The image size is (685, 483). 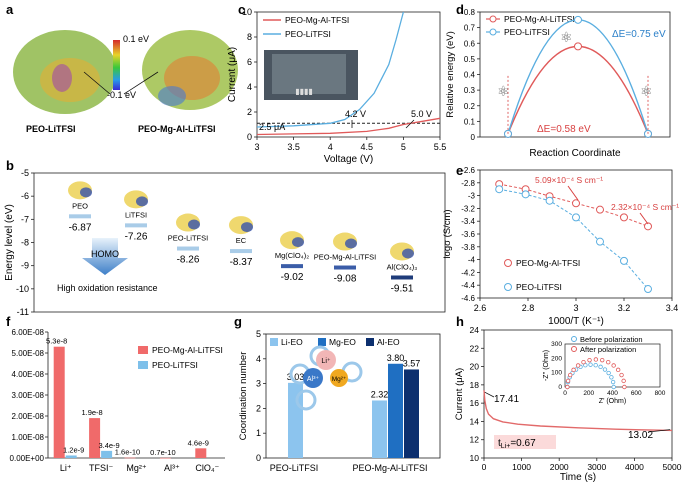 What do you see at coordinates (475, 440) in the screenshot?
I see `h-ytick-label: 12` at bounding box center [475, 440].